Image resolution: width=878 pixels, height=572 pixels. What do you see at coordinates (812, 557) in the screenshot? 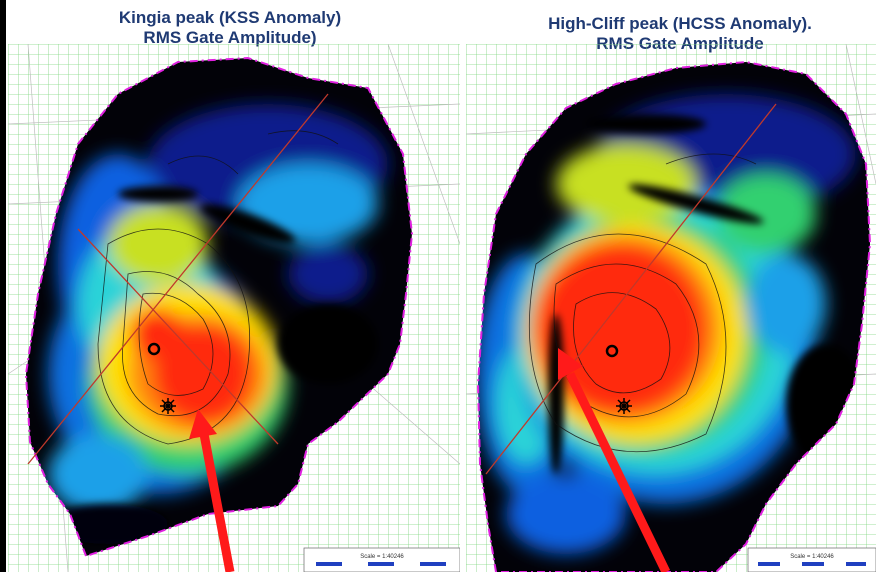
I see `right-scale-label: Scale = 1:40246` at bounding box center [812, 557].